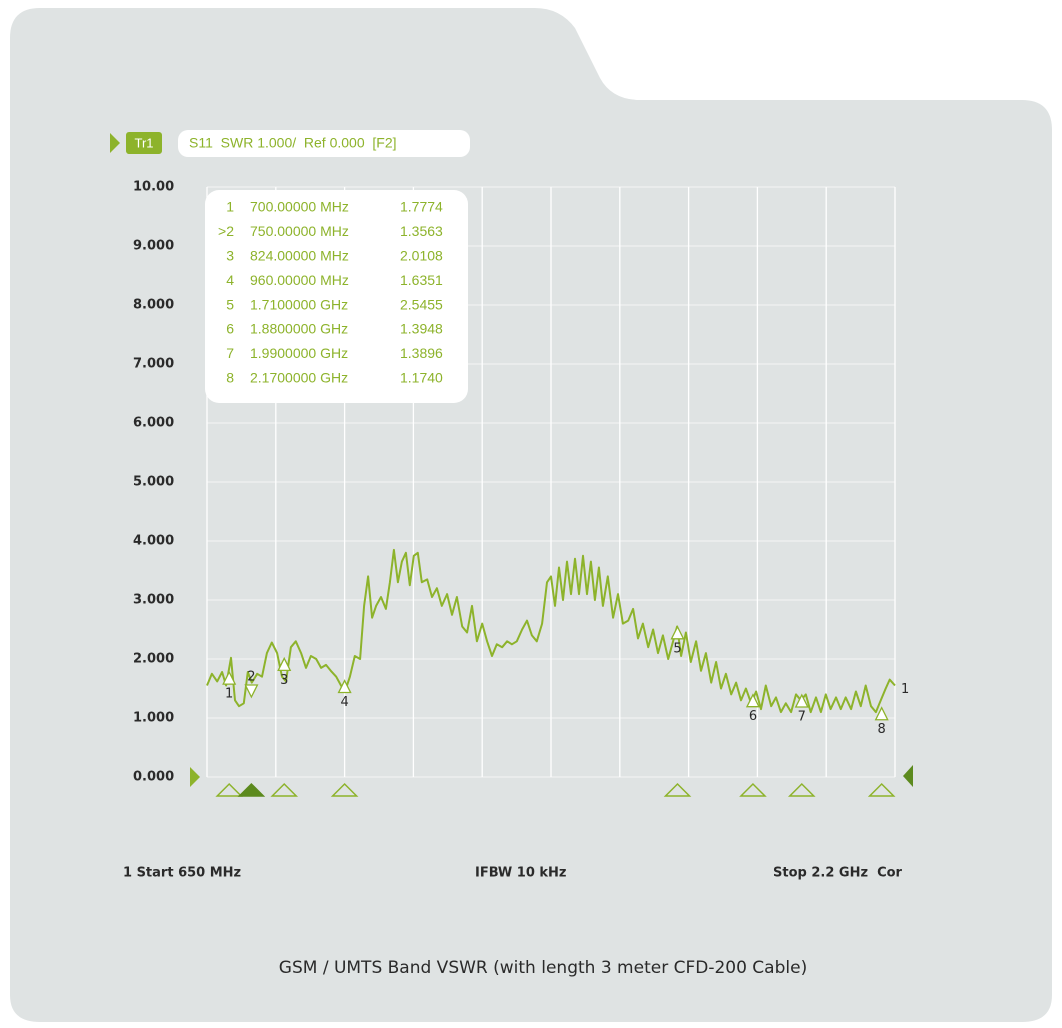 The image size is (1062, 1028). I want to click on marker-label: 1, so click(229, 694).